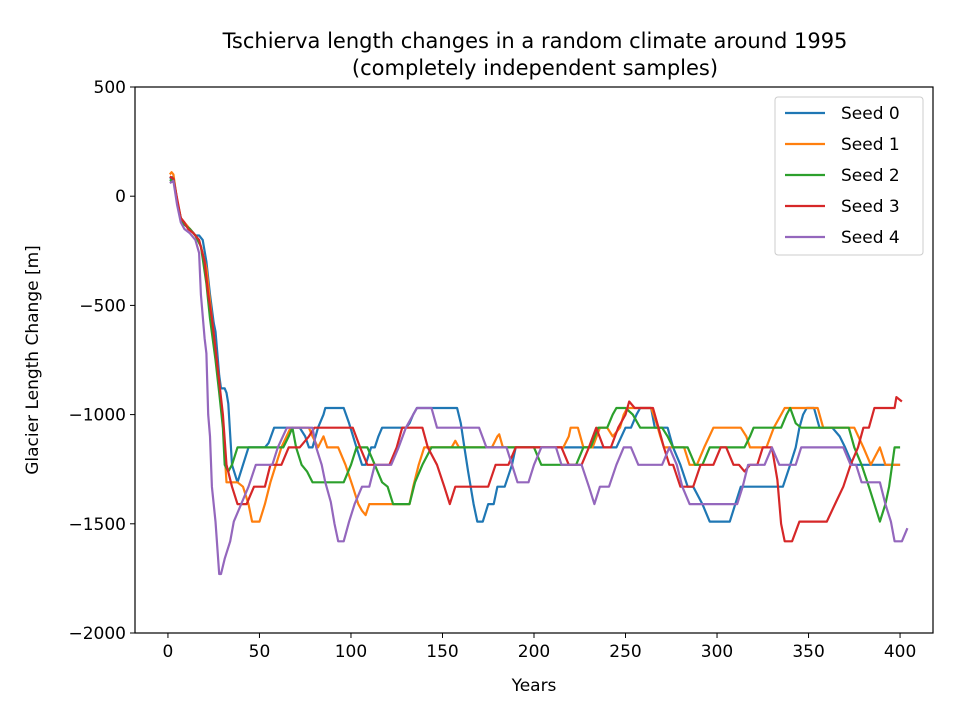  Describe the element at coordinates (870, 207) in the screenshot. I see `legend-label-seed-3: Seed 3` at that location.